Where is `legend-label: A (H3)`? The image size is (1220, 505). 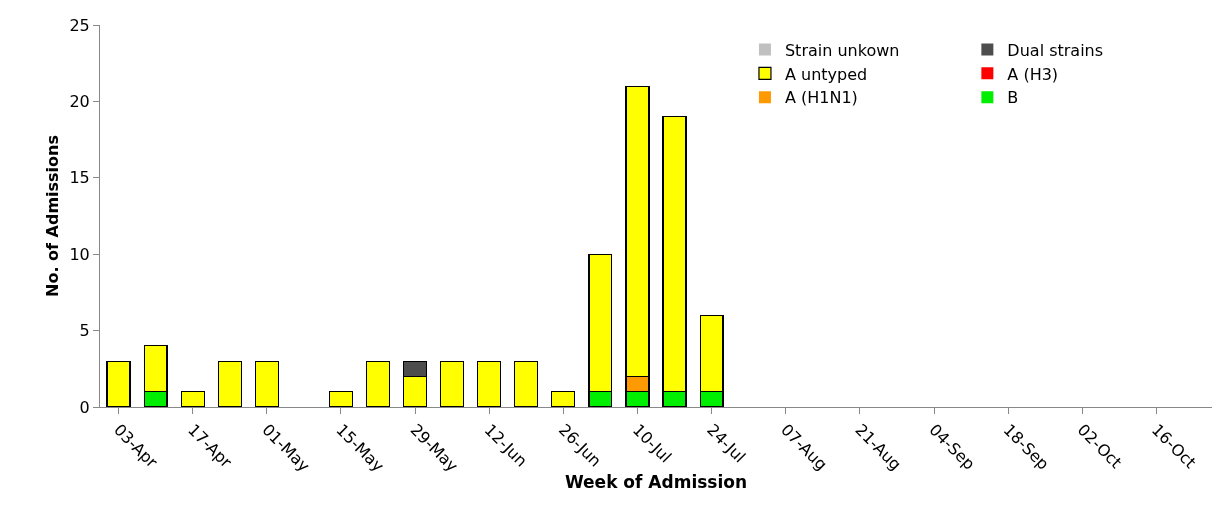 legend-label: A (H3) is located at coordinates (1033, 74).